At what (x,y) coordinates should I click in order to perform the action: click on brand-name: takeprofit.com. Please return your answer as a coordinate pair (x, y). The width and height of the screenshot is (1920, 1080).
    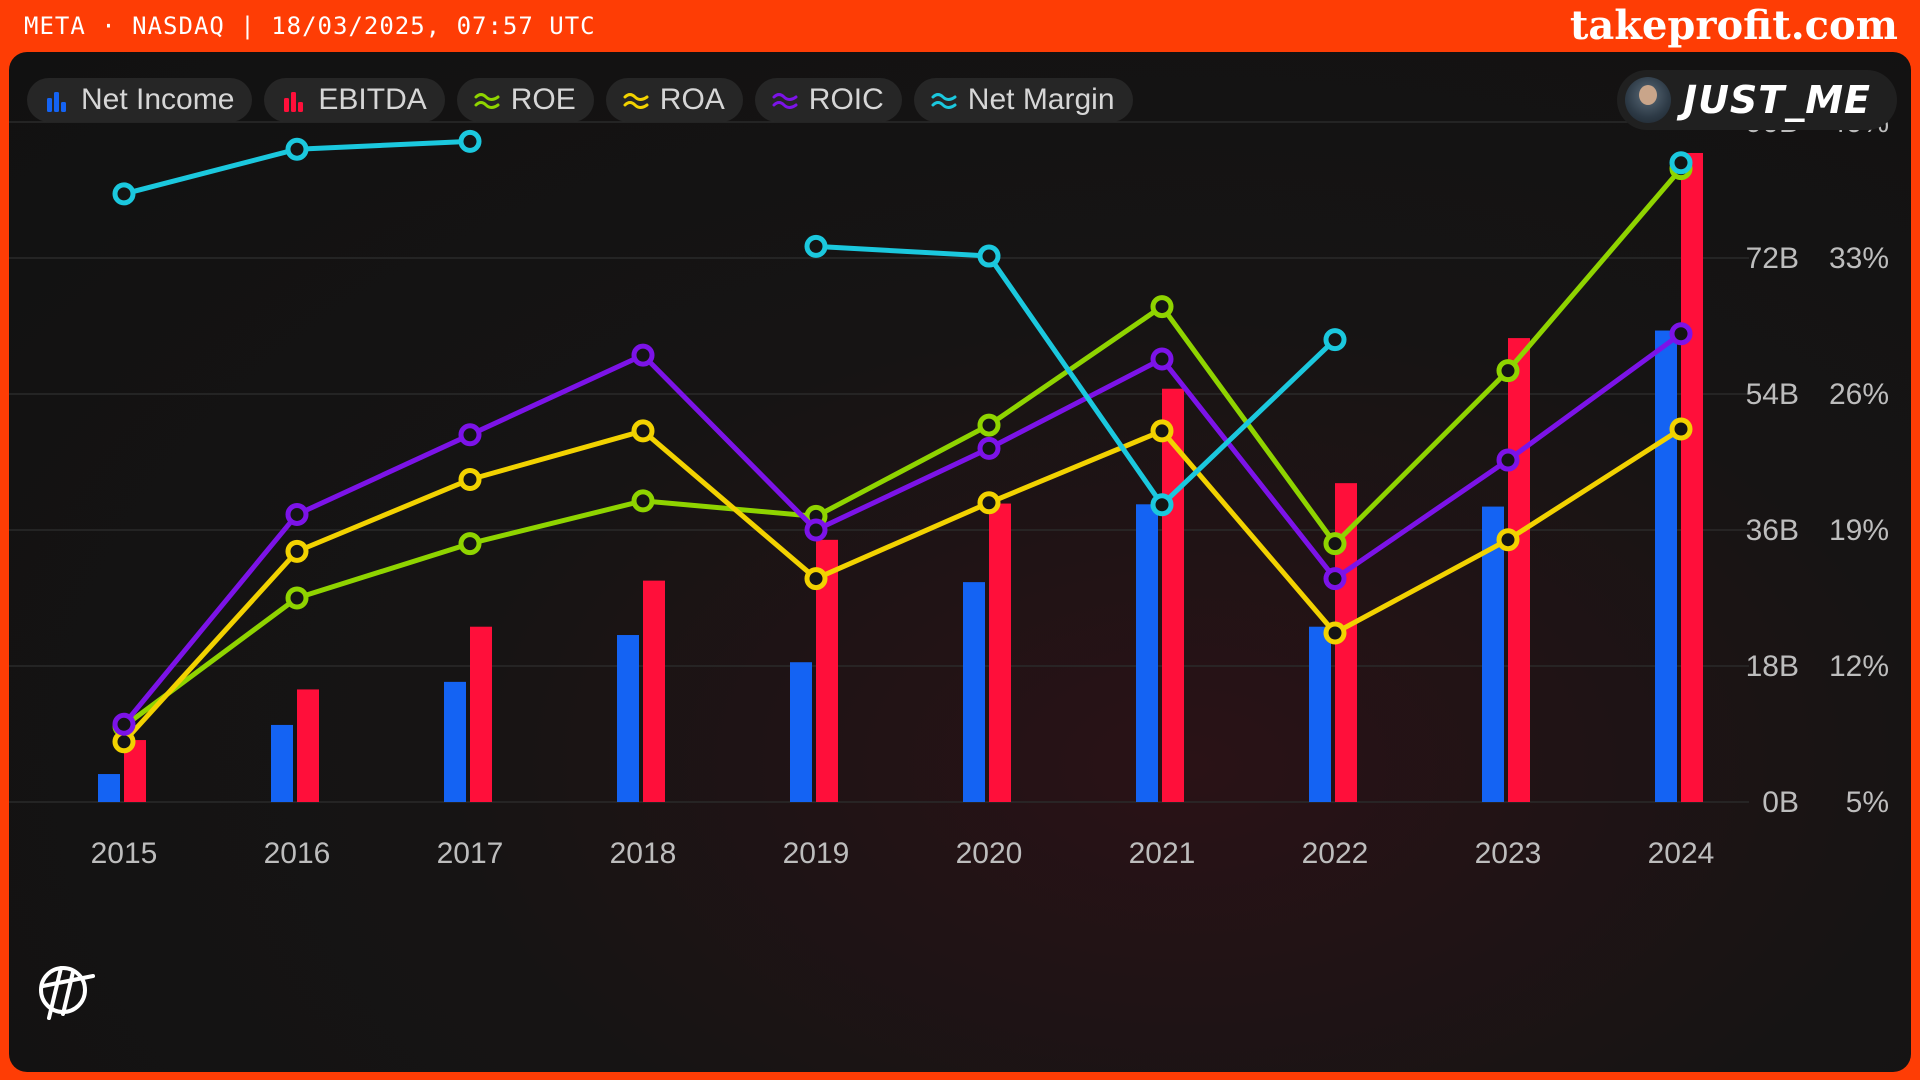
    Looking at the image, I should click on (1733, 25).